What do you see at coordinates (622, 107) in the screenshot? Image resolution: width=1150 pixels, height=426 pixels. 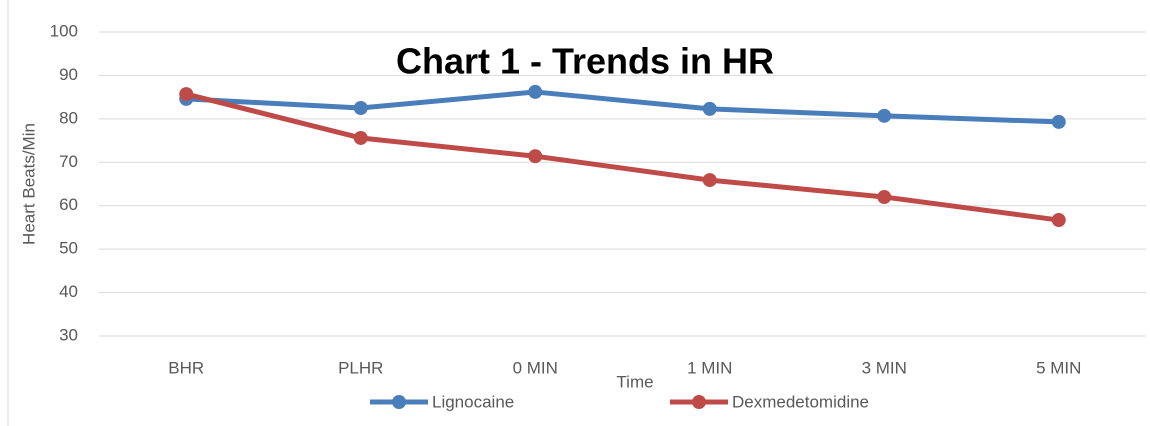 I see `series-line` at bounding box center [622, 107].